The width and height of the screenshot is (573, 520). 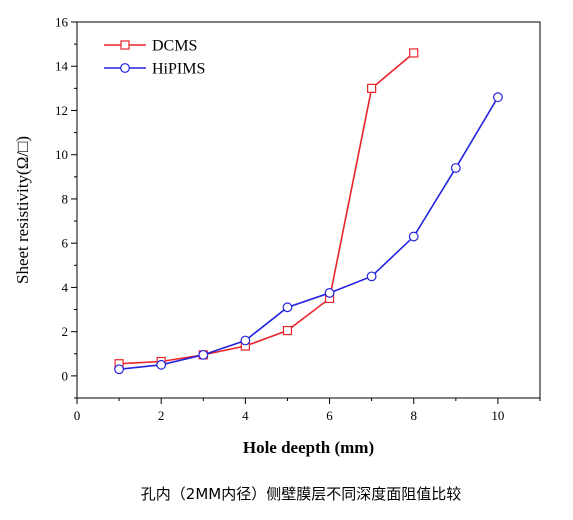 I want to click on x-tick-label-5: 10, so click(x=497, y=415).